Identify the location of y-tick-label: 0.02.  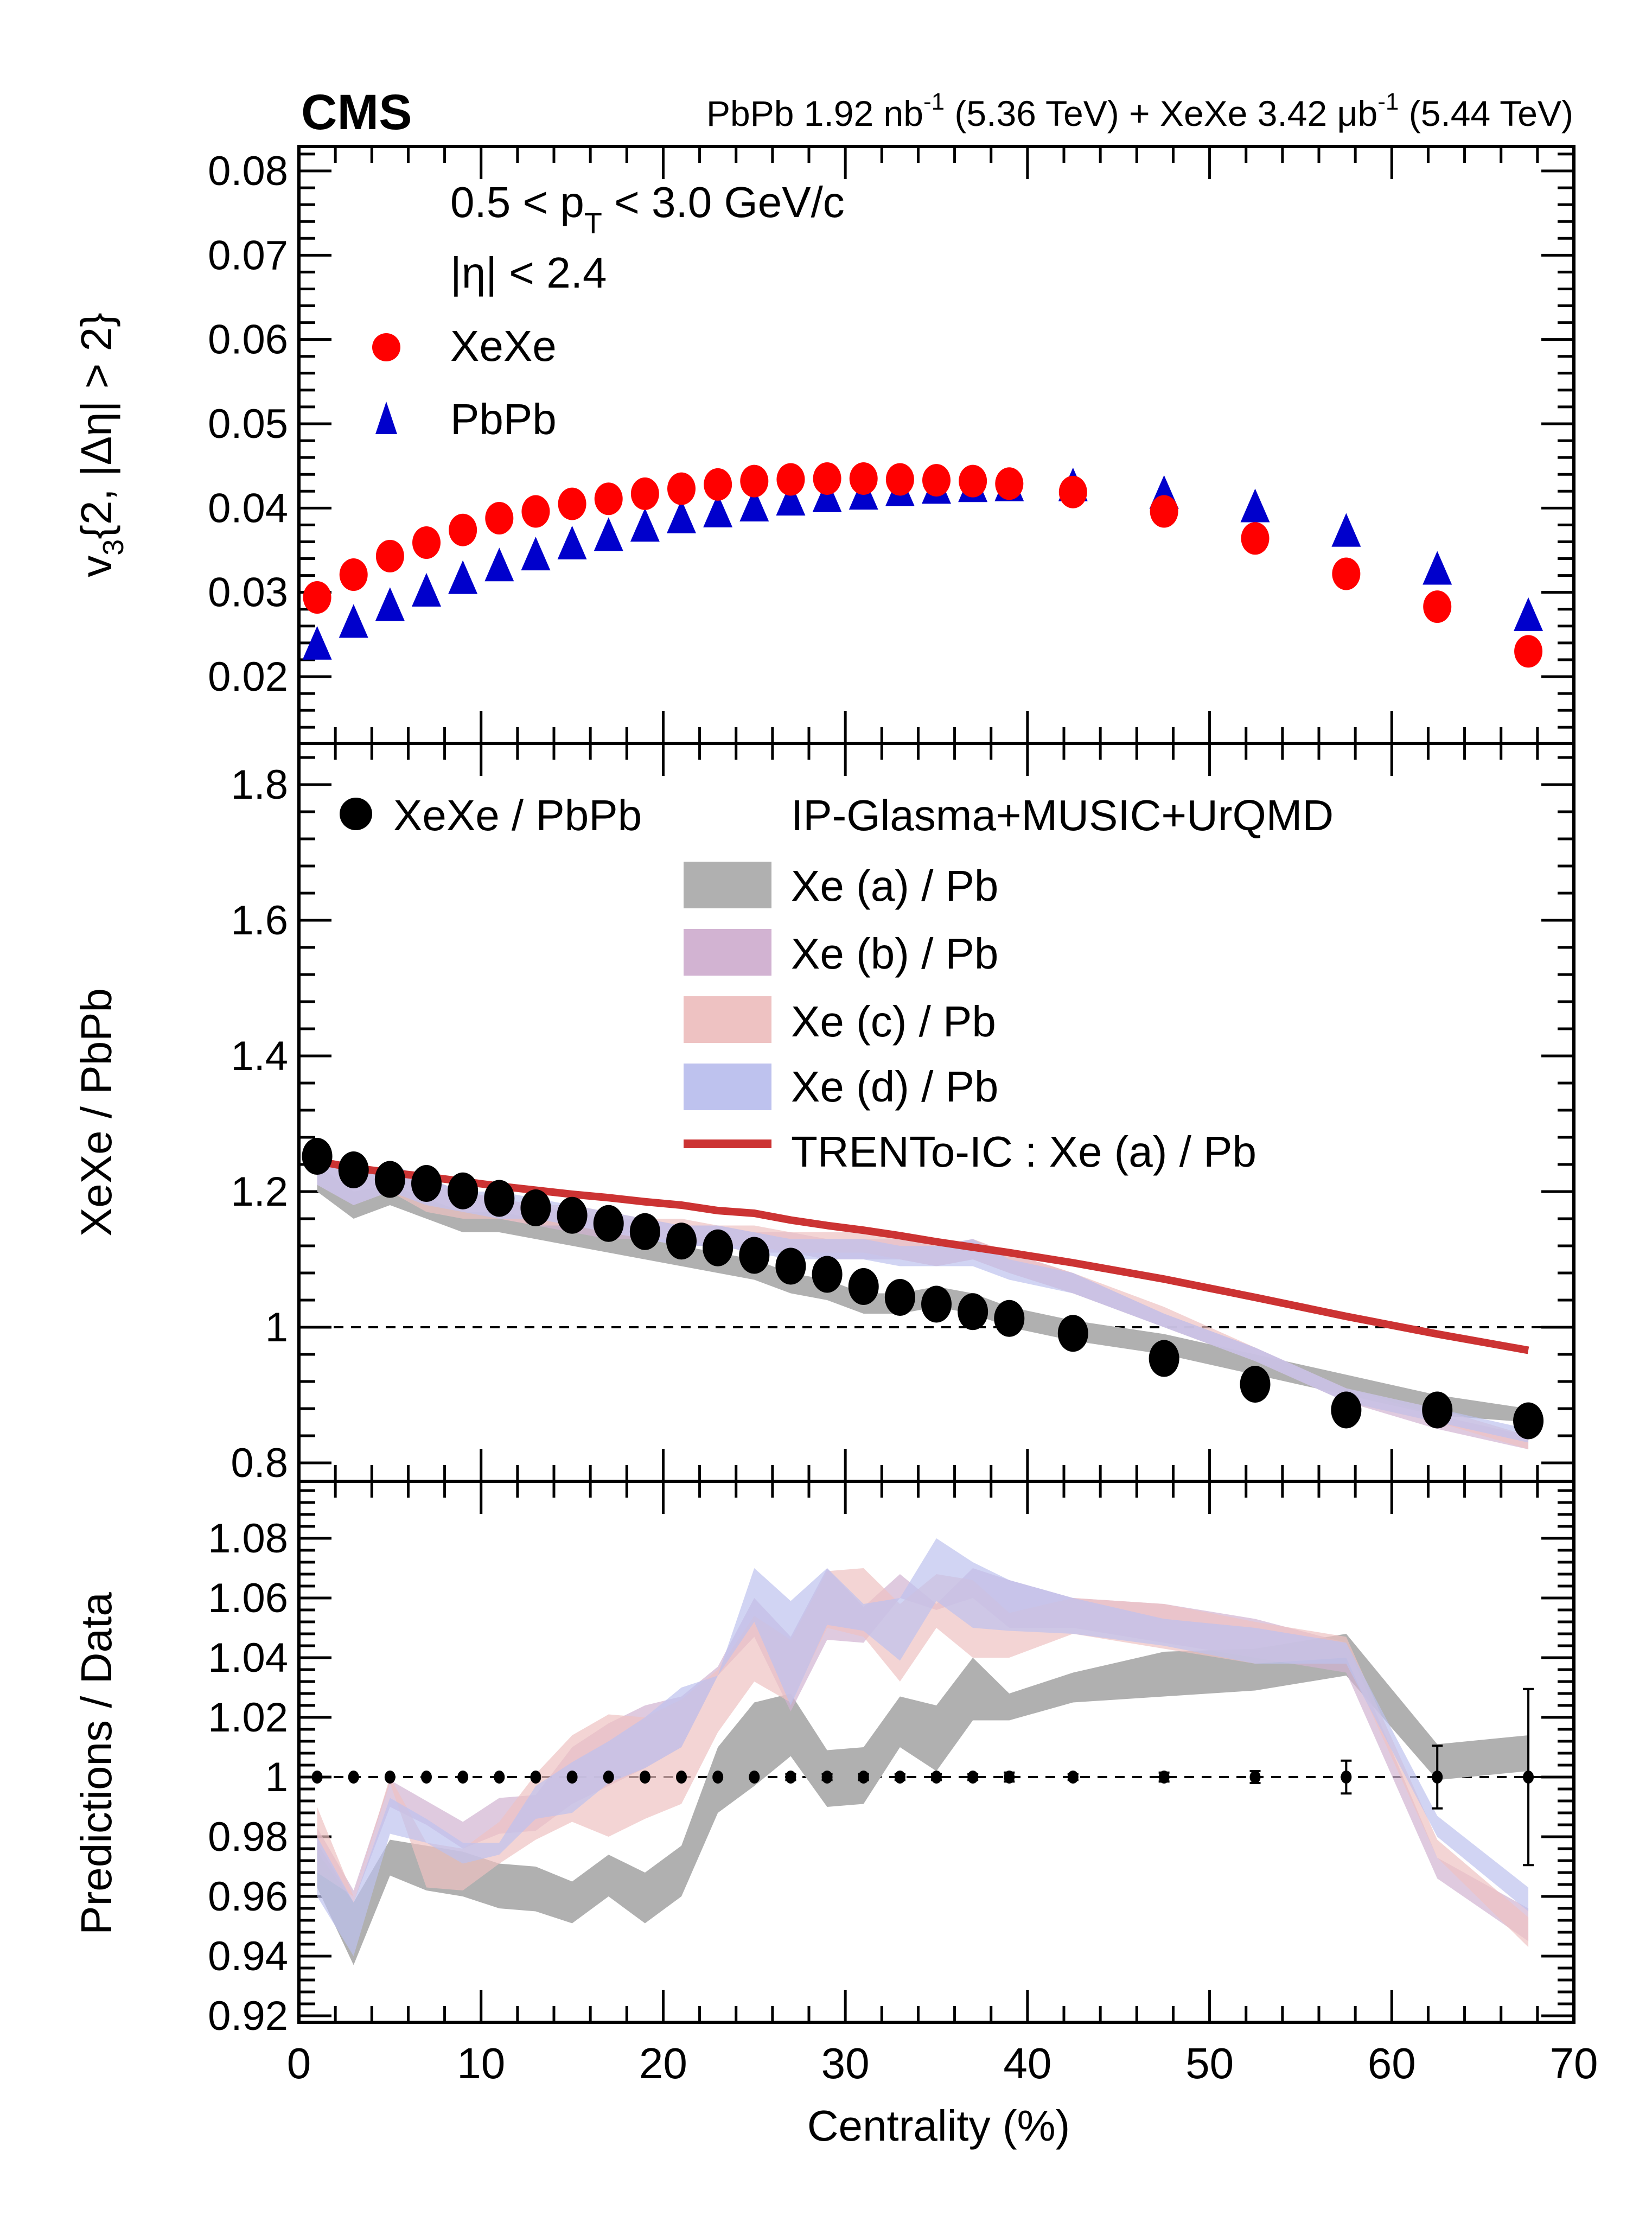
(248, 677).